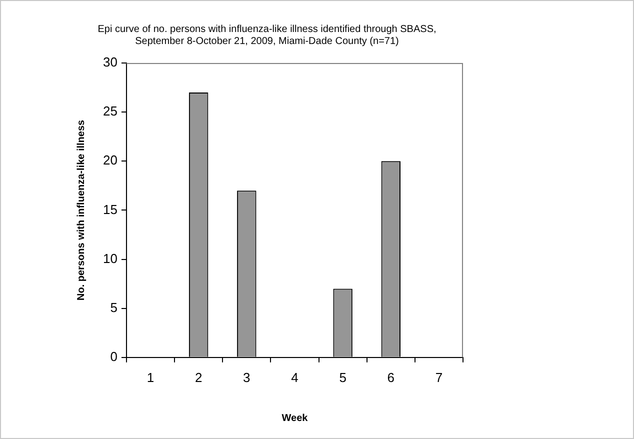  What do you see at coordinates (114, 307) in the screenshot?
I see `y-tick-label: 5` at bounding box center [114, 307].